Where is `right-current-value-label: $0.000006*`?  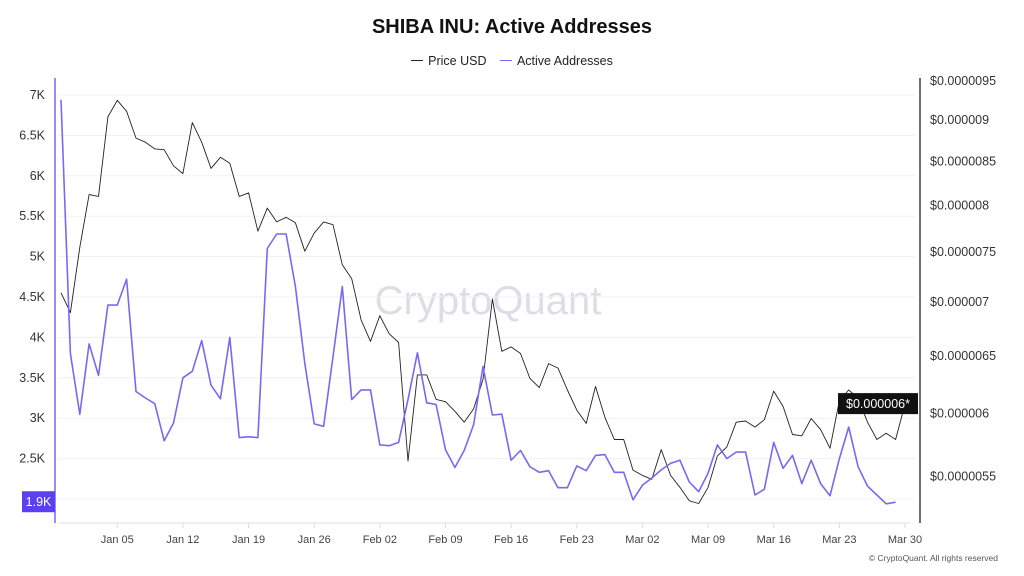
right-current-value-label: $0.000006* is located at coordinates (878, 404).